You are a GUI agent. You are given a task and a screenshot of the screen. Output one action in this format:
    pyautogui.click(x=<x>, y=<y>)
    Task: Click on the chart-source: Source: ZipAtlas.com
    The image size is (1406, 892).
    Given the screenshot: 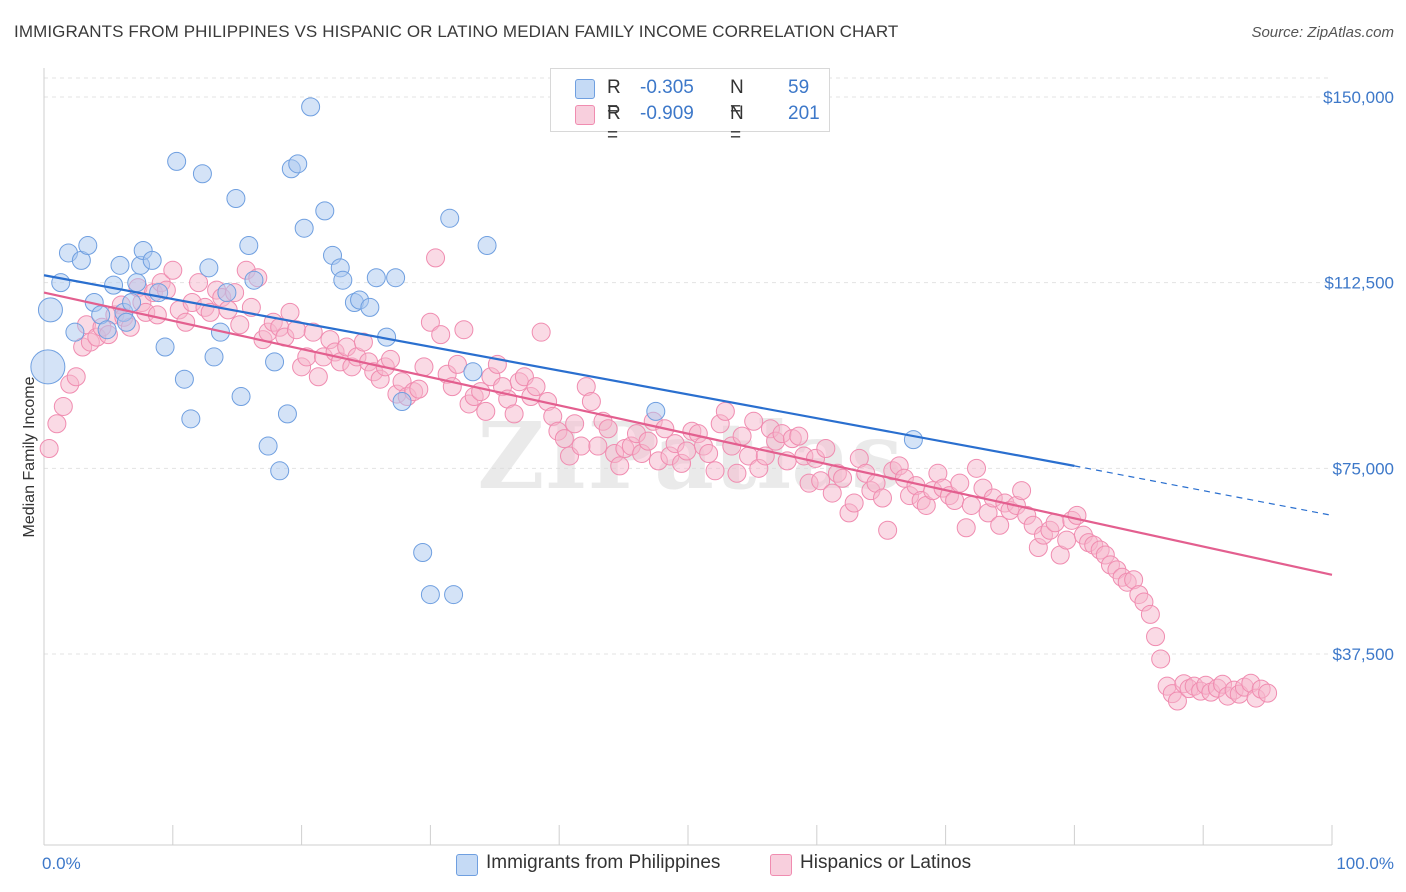 What is the action you would take?
    pyautogui.click(x=1322, y=32)
    